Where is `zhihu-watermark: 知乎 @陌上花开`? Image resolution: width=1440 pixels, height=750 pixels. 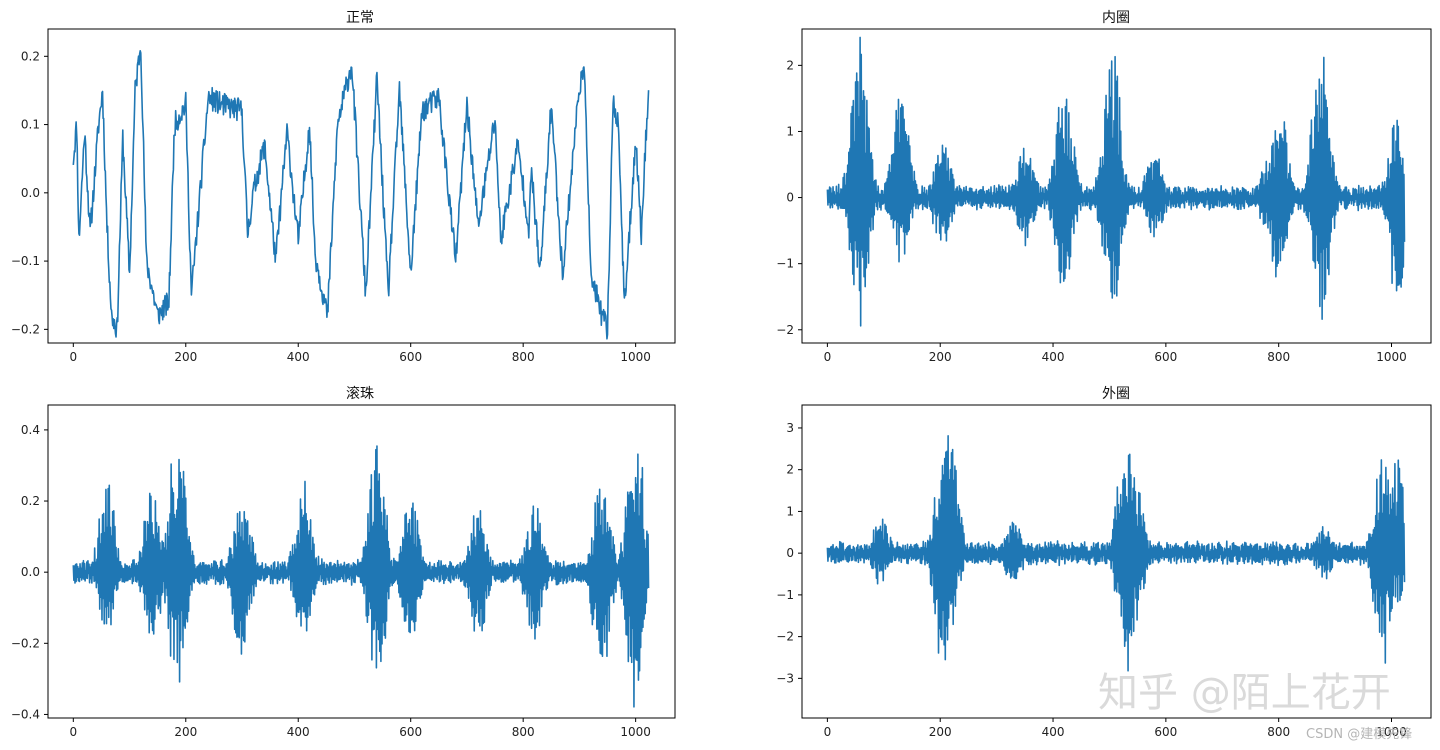 zhihu-watermark: 知乎 @陌上花开 is located at coordinates (1244, 693).